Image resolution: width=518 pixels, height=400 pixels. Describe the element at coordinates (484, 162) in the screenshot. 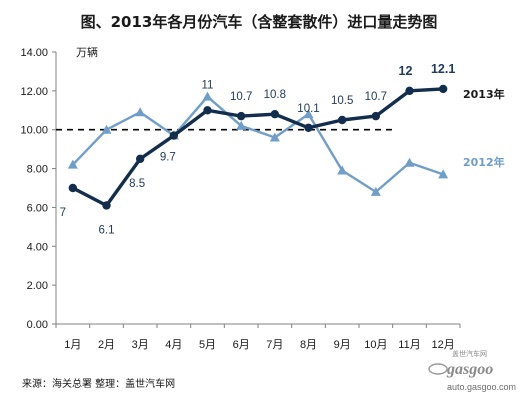

I see `legend-2012: 2012年` at that location.